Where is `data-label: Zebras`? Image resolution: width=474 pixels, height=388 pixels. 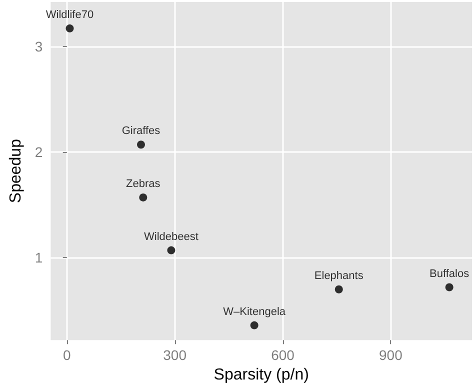 data-label: Zebras is located at coordinates (143, 184).